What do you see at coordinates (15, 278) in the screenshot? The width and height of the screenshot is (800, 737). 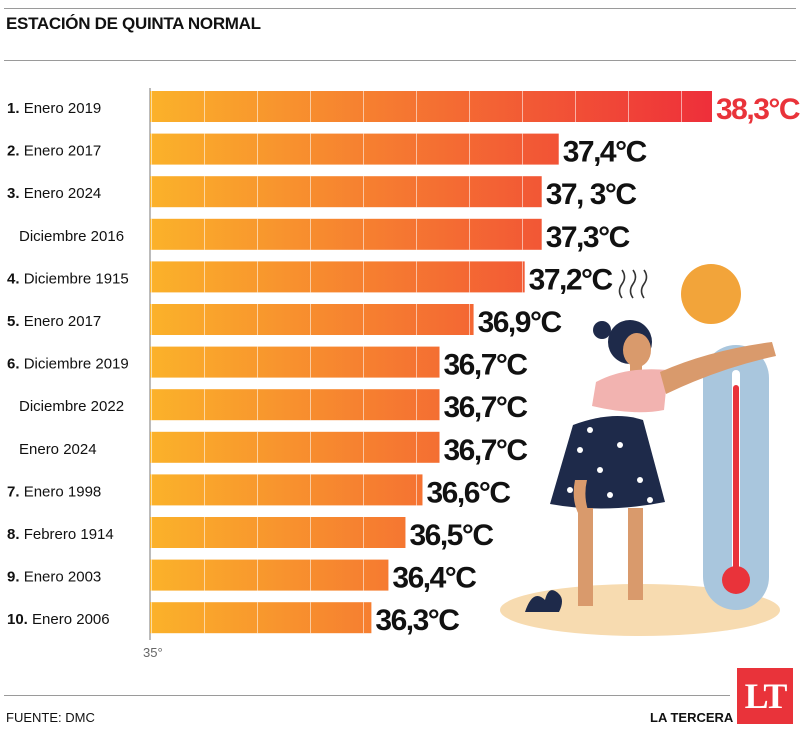 I see `category-rank: 4.` at bounding box center [15, 278].